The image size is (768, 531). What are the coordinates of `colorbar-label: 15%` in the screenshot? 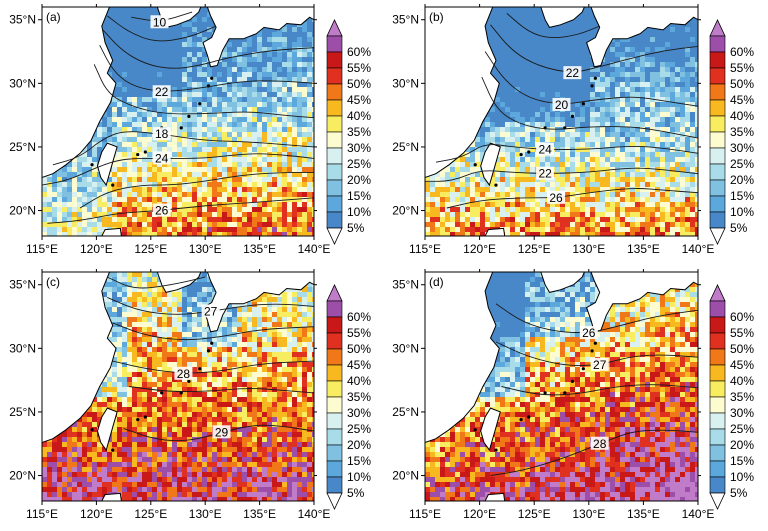 It's located at (359, 461).